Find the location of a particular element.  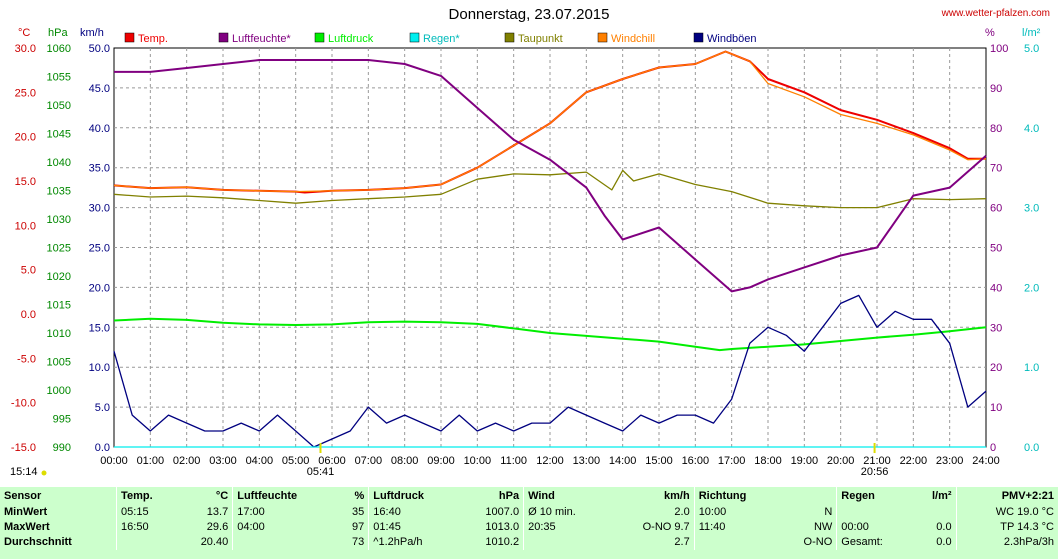

stats-row-label: Durchschnitt is located at coordinates (38, 542).